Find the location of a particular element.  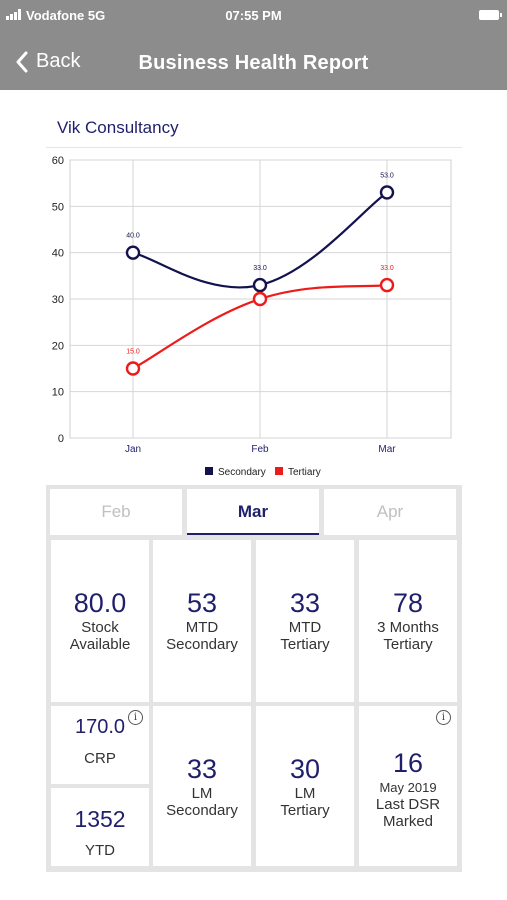

ytd-value: 1352 is located at coordinates (100, 819).